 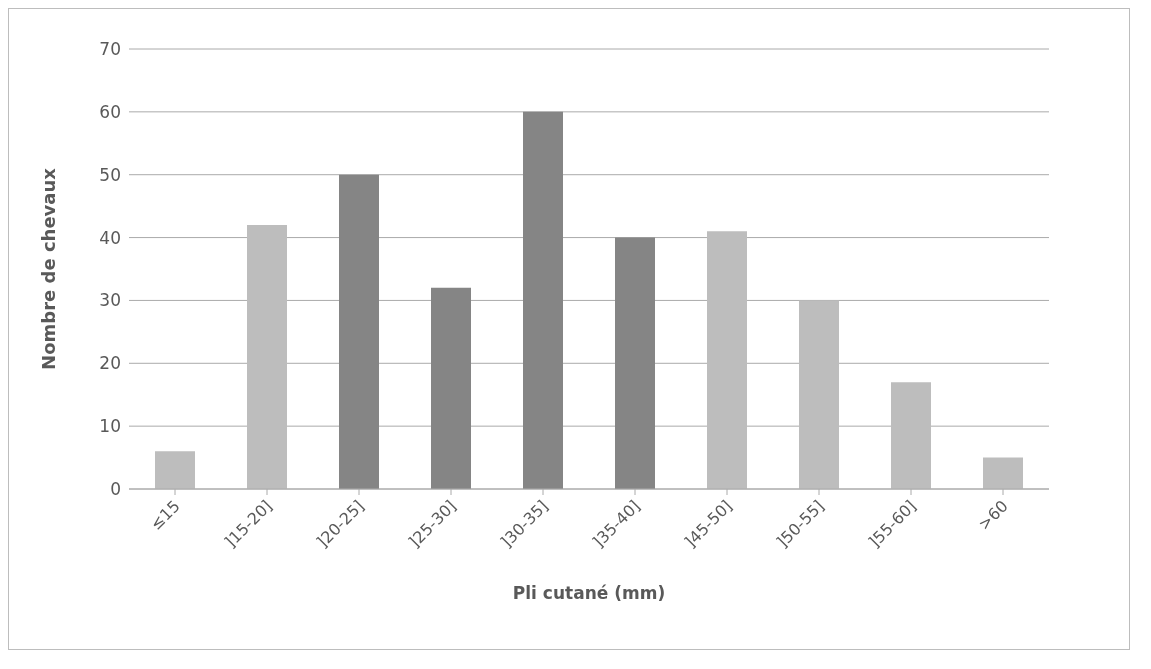 What do you see at coordinates (110, 111) in the screenshot?
I see `y-tick-label: 60` at bounding box center [110, 111].